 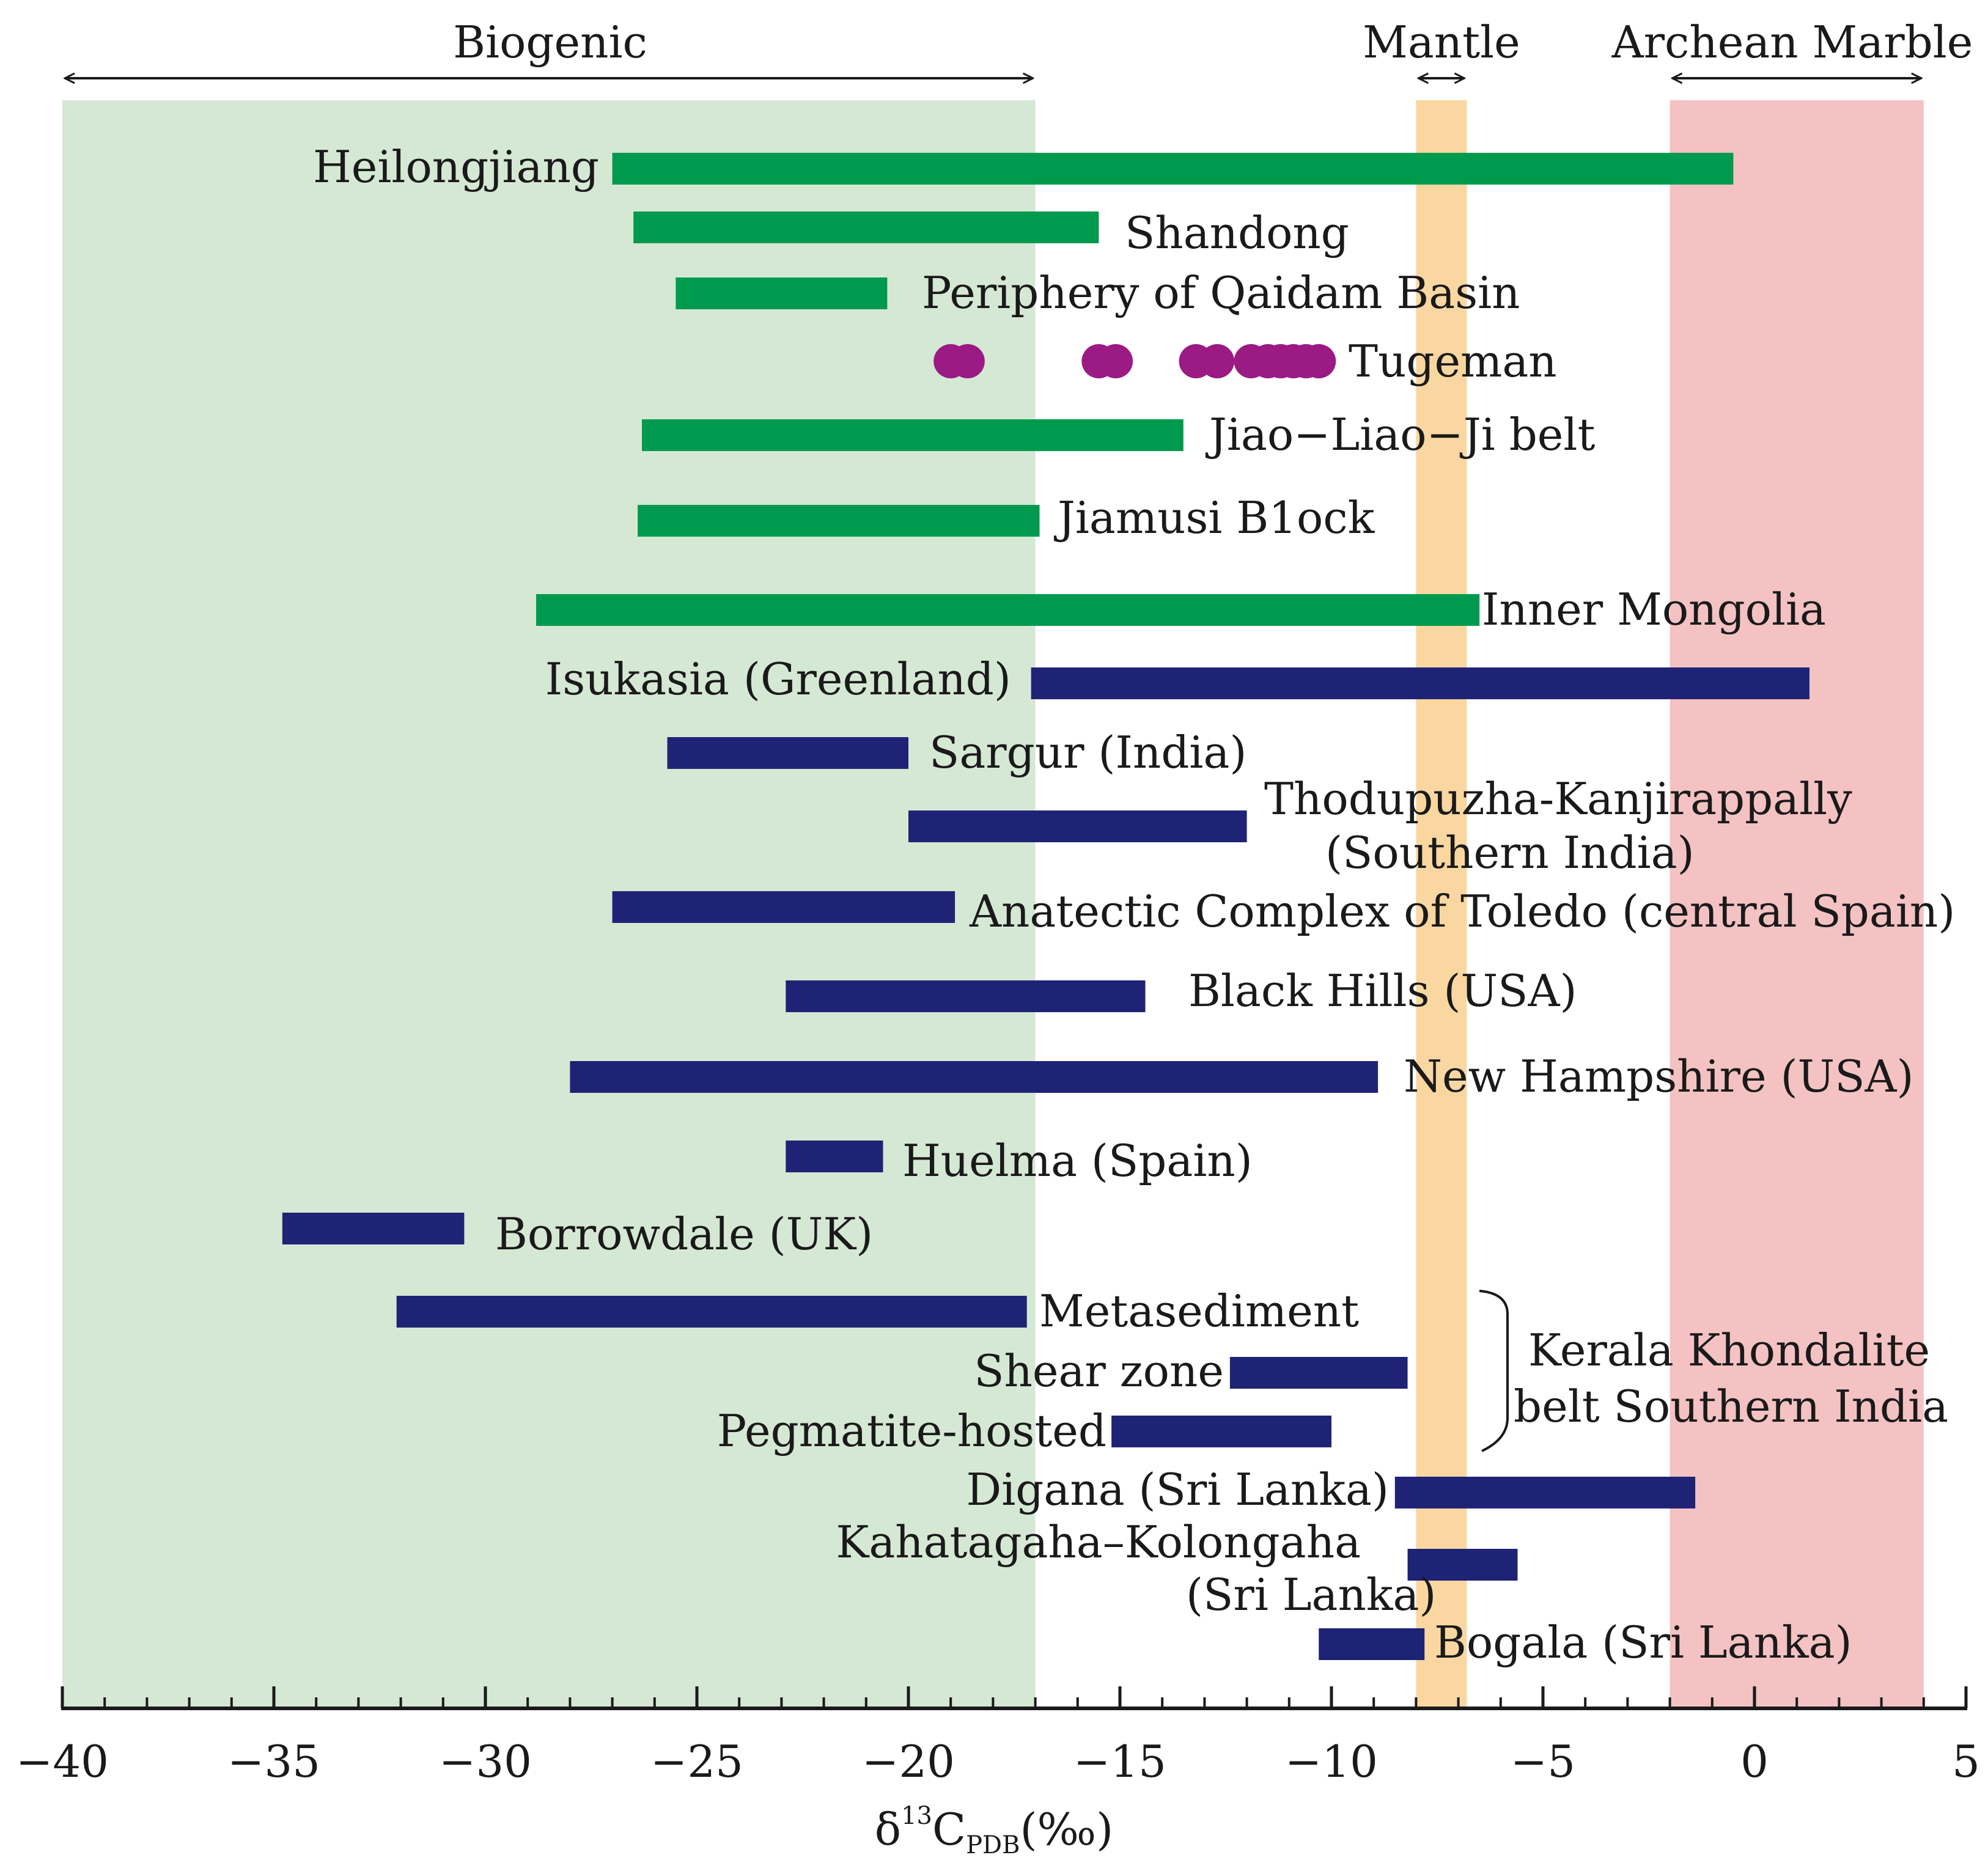 What do you see at coordinates (993, 1845) in the screenshot?
I see `x-title-subscript: PDB` at bounding box center [993, 1845].